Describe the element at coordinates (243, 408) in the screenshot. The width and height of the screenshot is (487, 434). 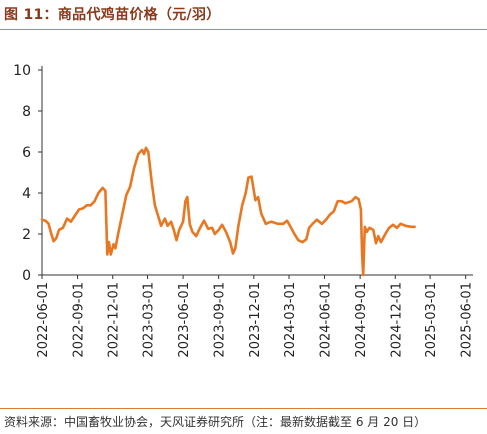
I see `source-rule` at that location.